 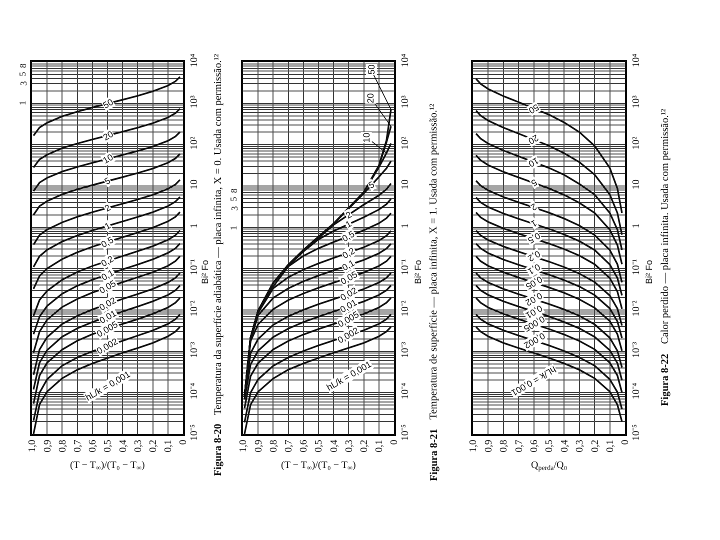 What do you see at coordinates (218, 450) in the screenshot?
I see `text: Figura 8-20` at bounding box center [218, 450].